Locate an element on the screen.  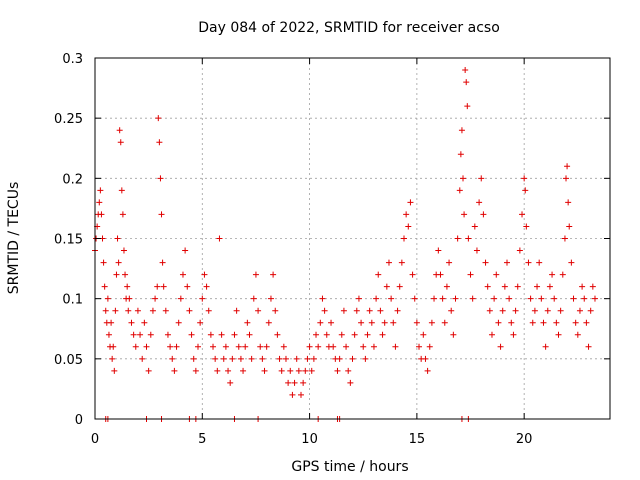
y-tick-label: 0.1 is located at coordinates (72, 300).